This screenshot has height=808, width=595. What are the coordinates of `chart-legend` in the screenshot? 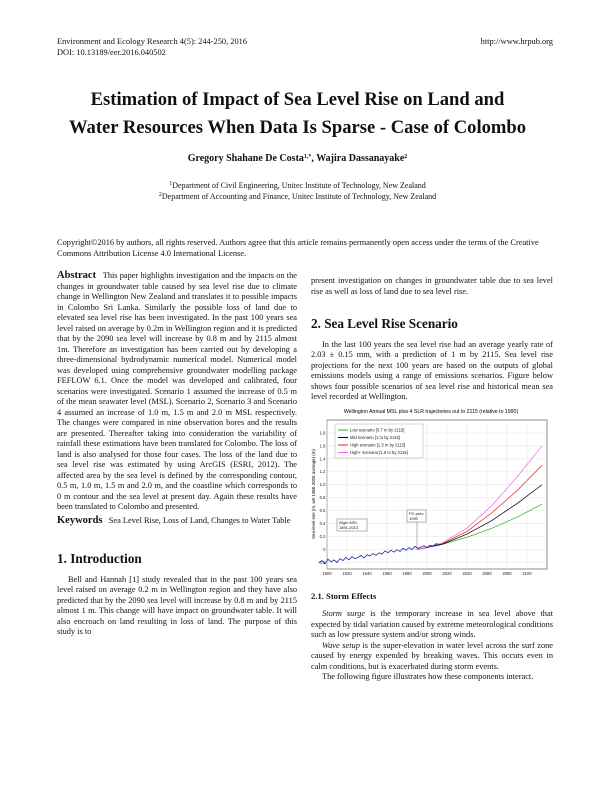 It's located at (379, 440).